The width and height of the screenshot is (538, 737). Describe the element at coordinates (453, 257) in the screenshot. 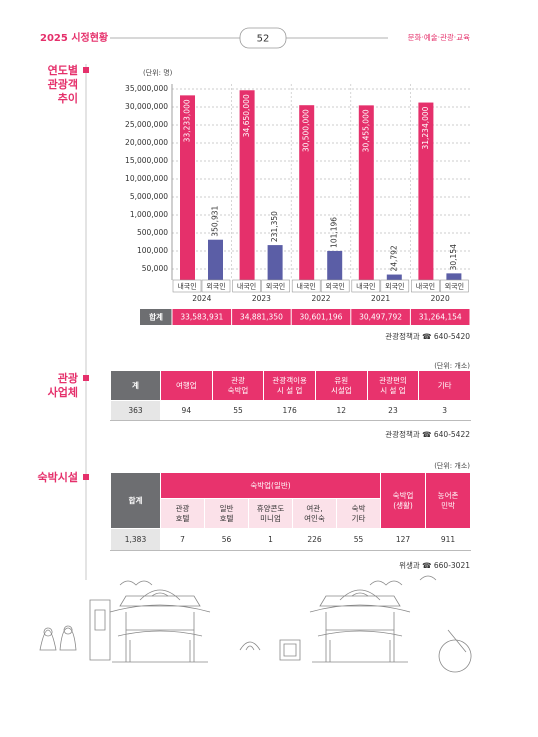

I see `value-label: 30,154` at that location.